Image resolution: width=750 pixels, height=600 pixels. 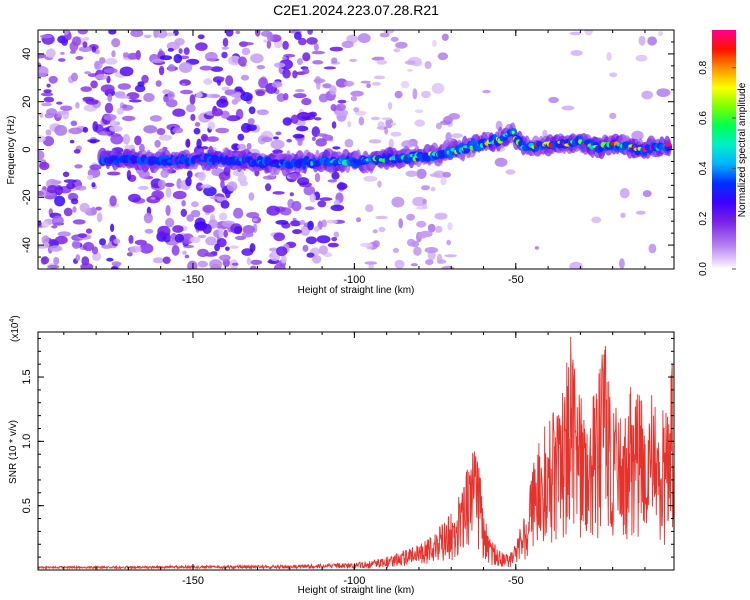 What do you see at coordinates (193, 581) in the screenshot?
I see `snr-x-tick-label: -150` at bounding box center [193, 581].